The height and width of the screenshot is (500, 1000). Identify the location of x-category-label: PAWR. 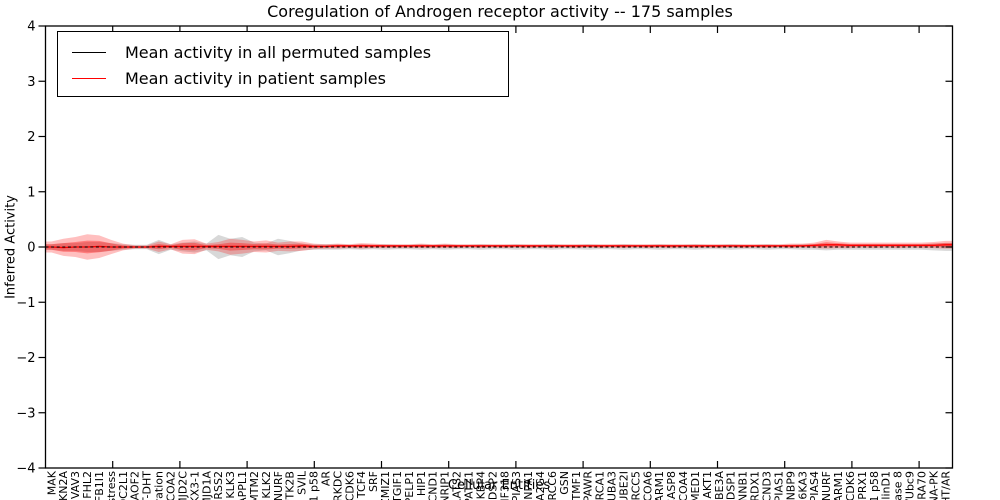
(588, 485).